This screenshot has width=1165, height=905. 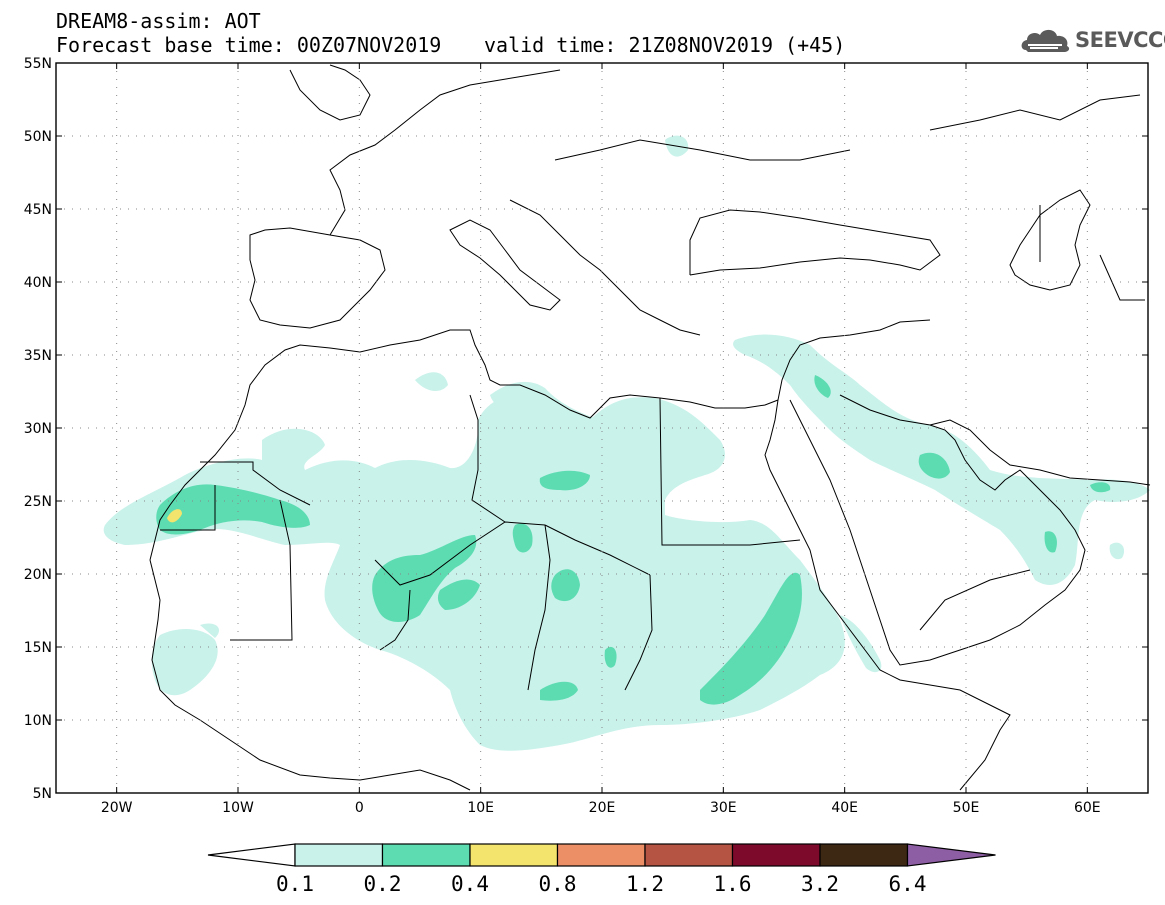 I want to click on coast-adriatic-greece, so click(x=605, y=267).